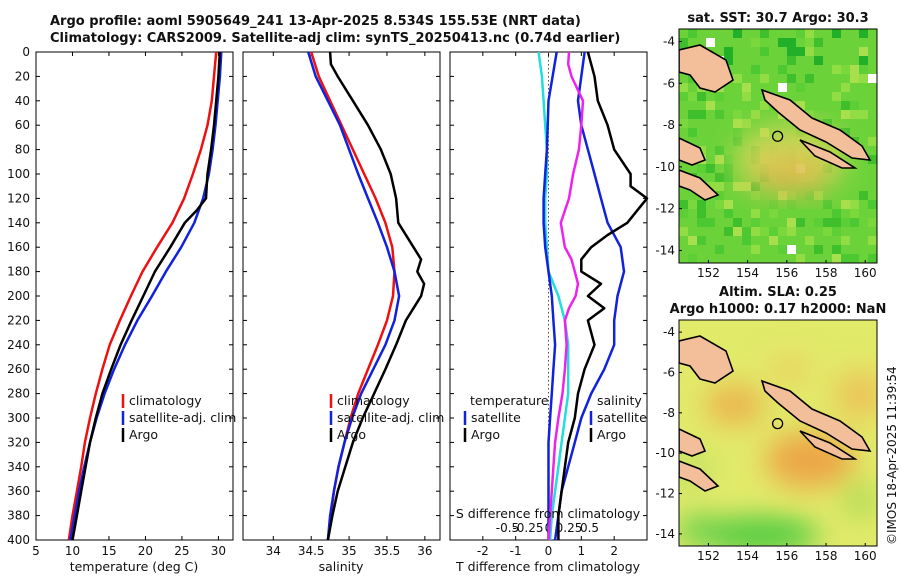 Image resolution: width=900 pixels, height=580 pixels. Describe the element at coordinates (706, 359) in the screenshot. I see `land-new-britain` at that location.